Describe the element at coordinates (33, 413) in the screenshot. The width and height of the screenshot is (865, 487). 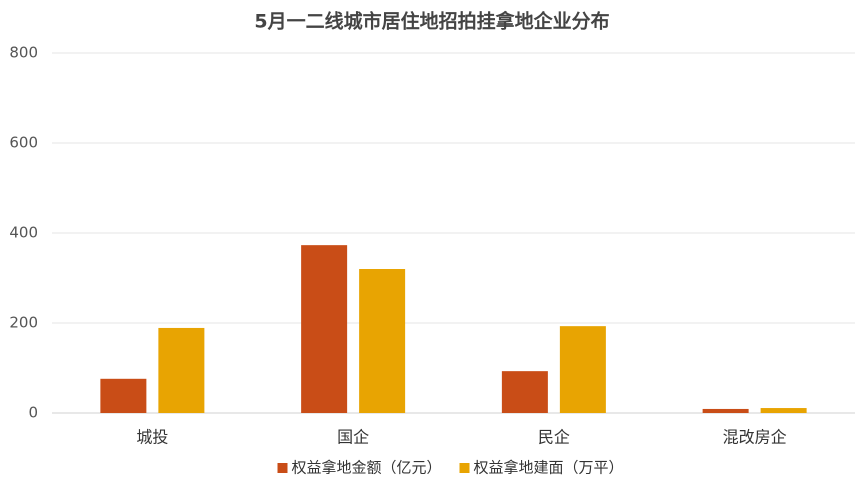
I see `y-tick-label: 0` at that location.